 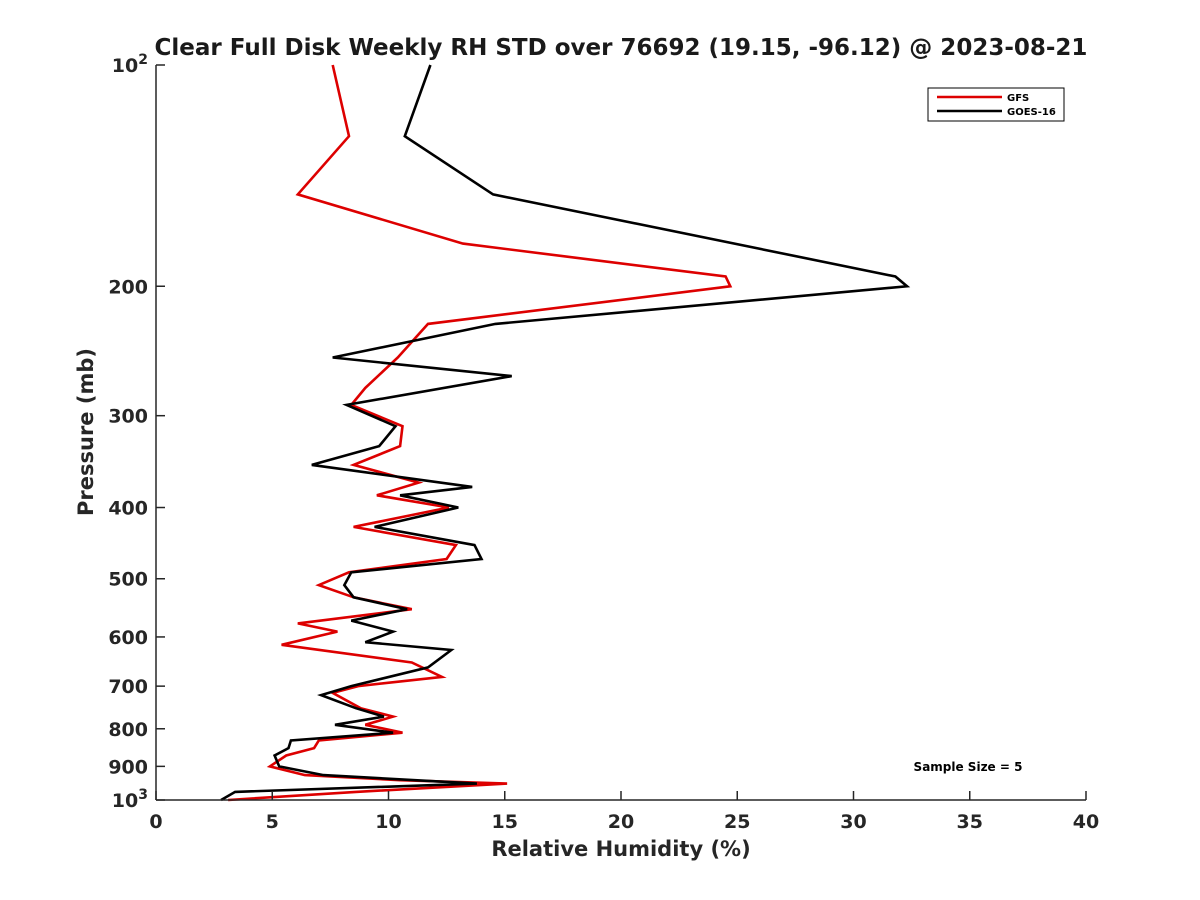 What do you see at coordinates (128, 730) in the screenshot?
I see `y-tick-label: 800` at bounding box center [128, 730].